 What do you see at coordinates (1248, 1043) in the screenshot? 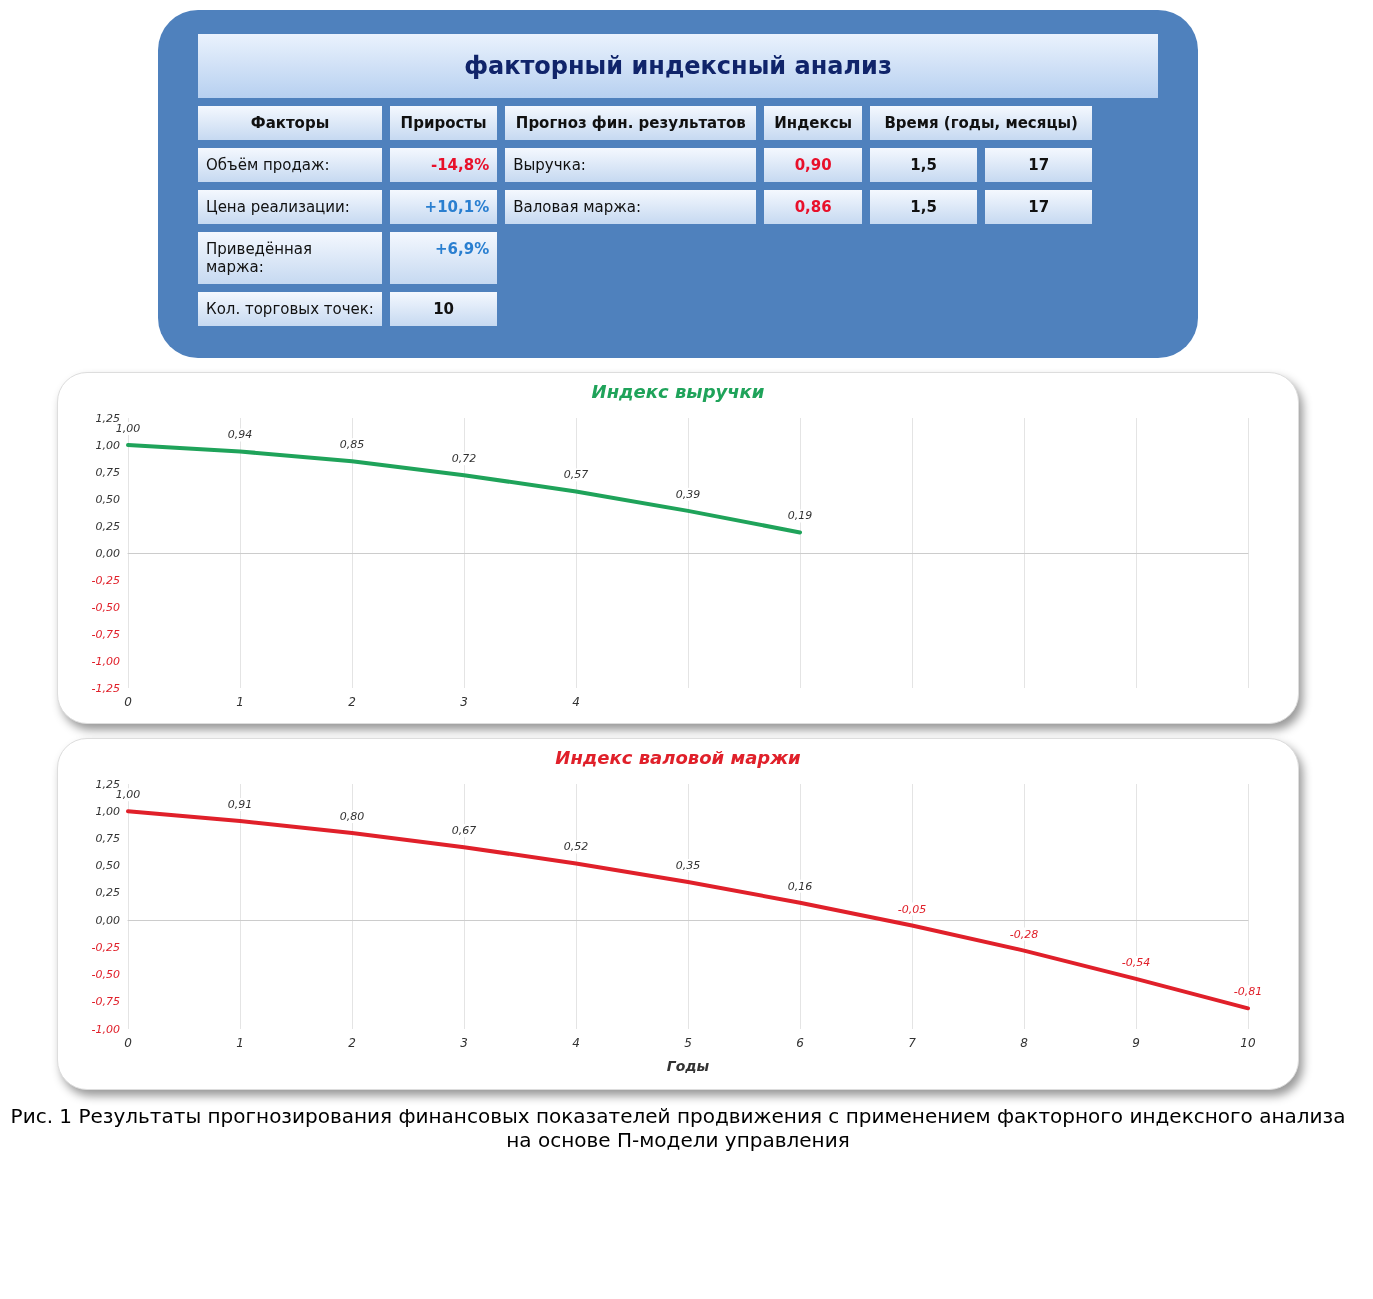
I see `x-tick-label: 10` at bounding box center [1248, 1043].